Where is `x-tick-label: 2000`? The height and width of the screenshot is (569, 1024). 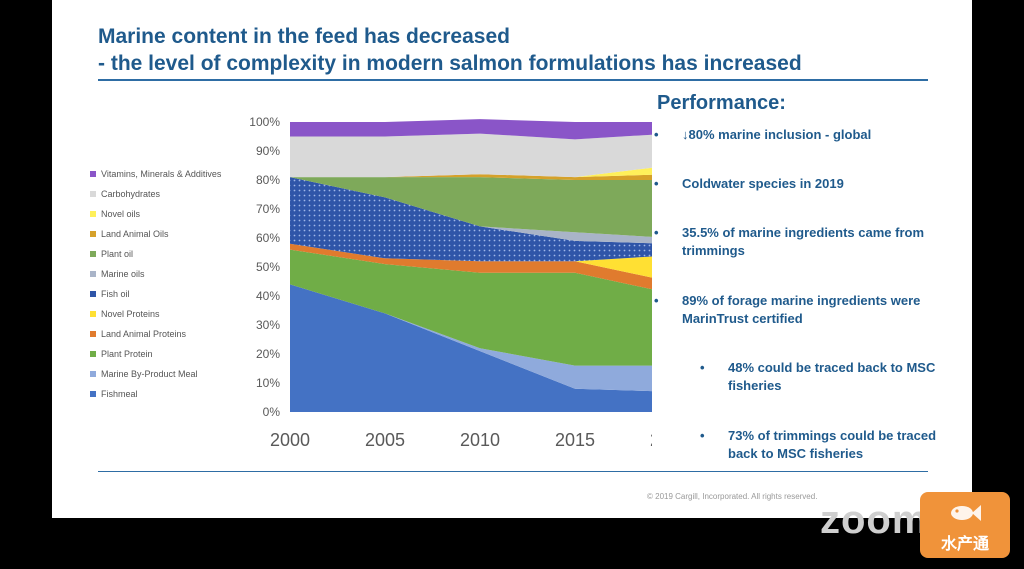
x-tick-label: 2000 is located at coordinates (290, 440).